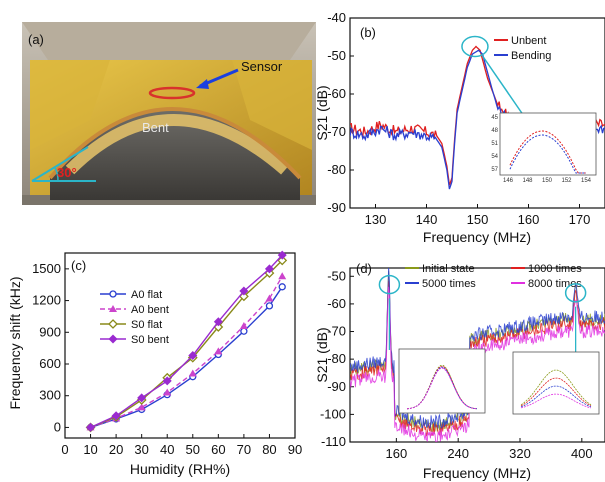 The width and height of the screenshot is (605, 482). Describe the element at coordinates (477, 237) in the screenshot. I see `panel-b-xlabel: Frequency (MHz)` at that location.